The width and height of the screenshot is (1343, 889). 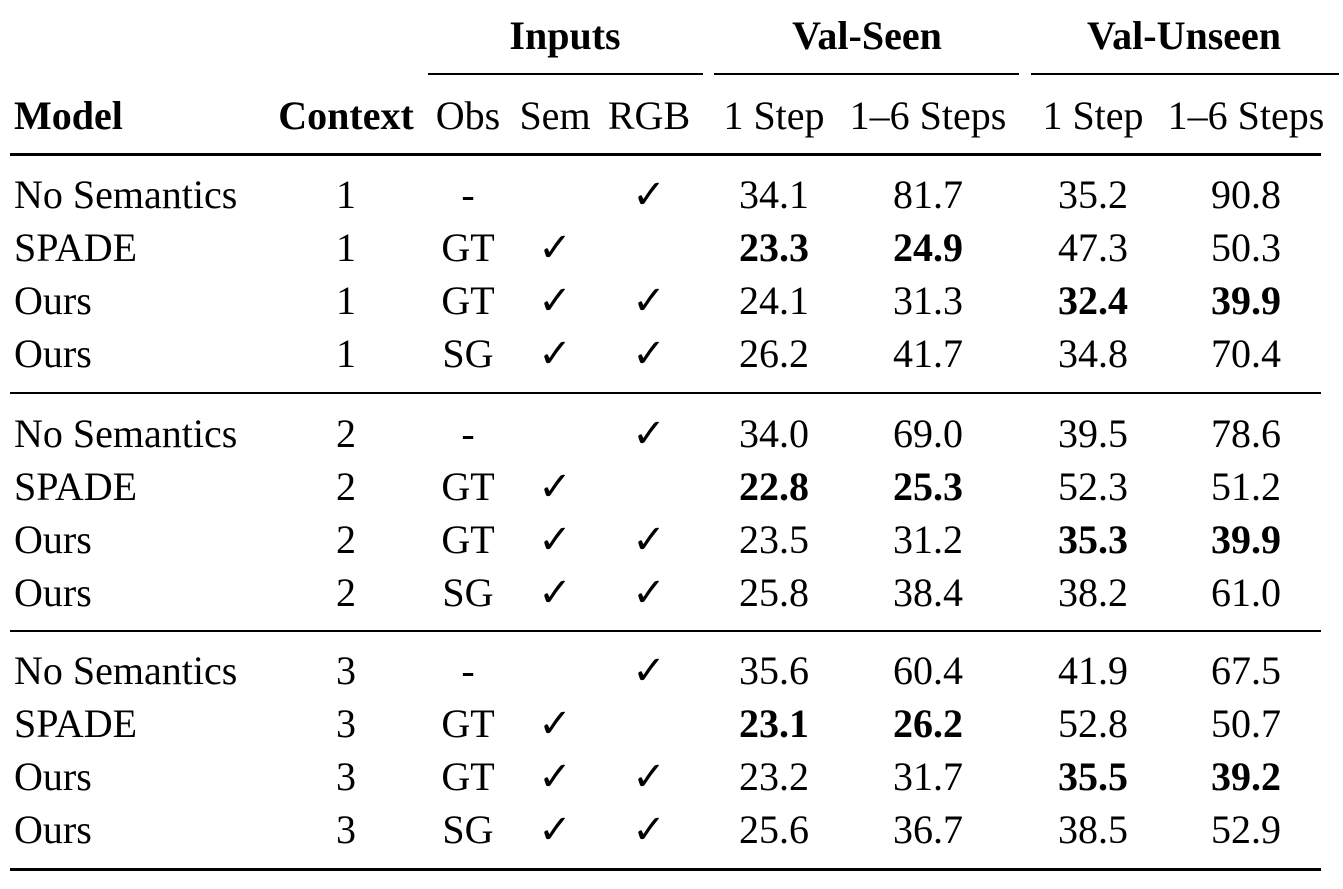 I want to click on bottom-rule, so click(x=665, y=869).